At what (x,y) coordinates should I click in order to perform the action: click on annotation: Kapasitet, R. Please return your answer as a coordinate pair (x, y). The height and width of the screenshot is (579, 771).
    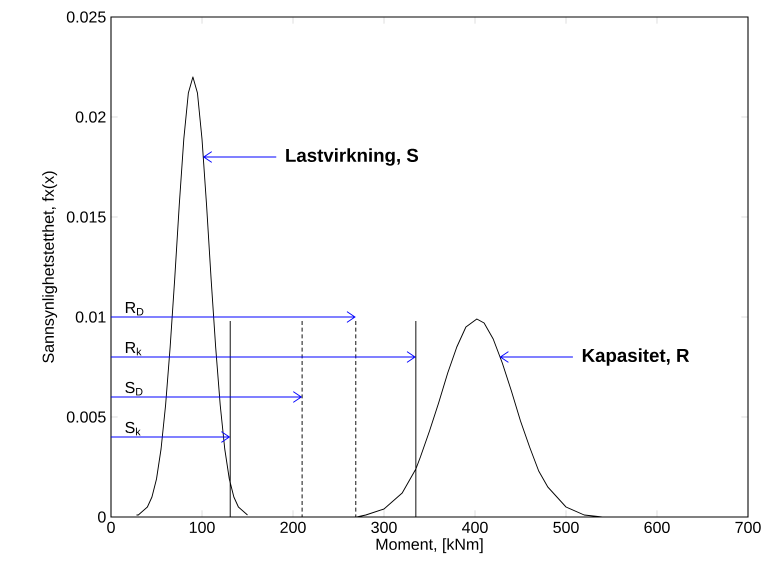
    Looking at the image, I should click on (636, 357).